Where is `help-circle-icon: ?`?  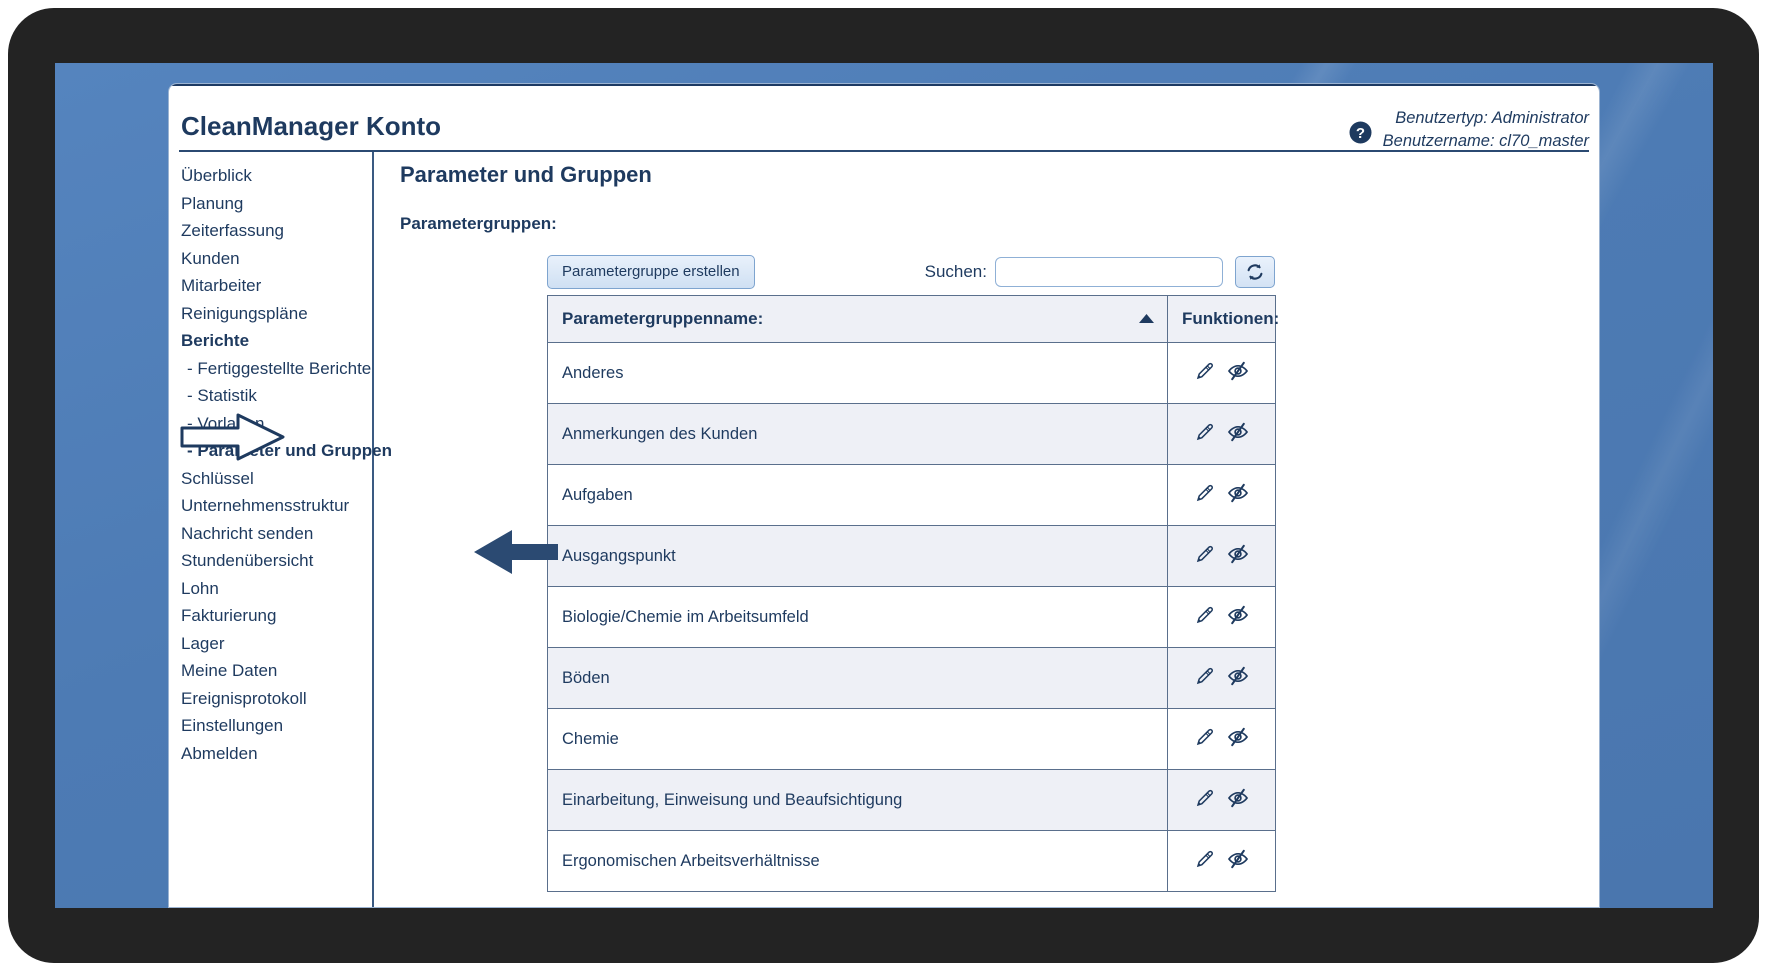 help-circle-icon: ? is located at coordinates (1360, 132).